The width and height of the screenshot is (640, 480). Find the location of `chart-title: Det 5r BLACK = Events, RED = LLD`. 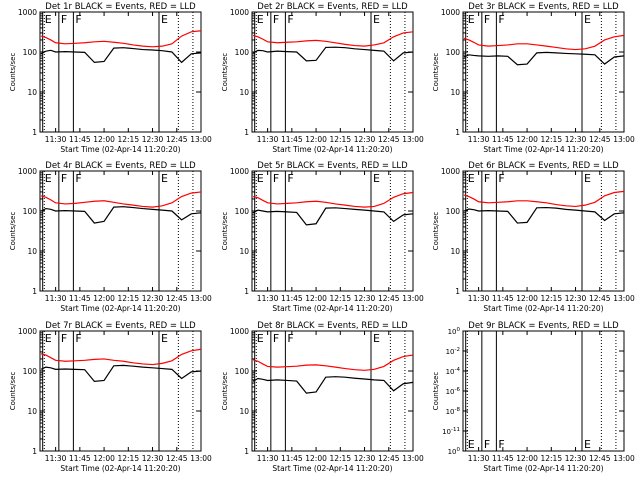

chart-title: Det 5r BLACK = Events, RED = LLD is located at coordinates (332, 166).